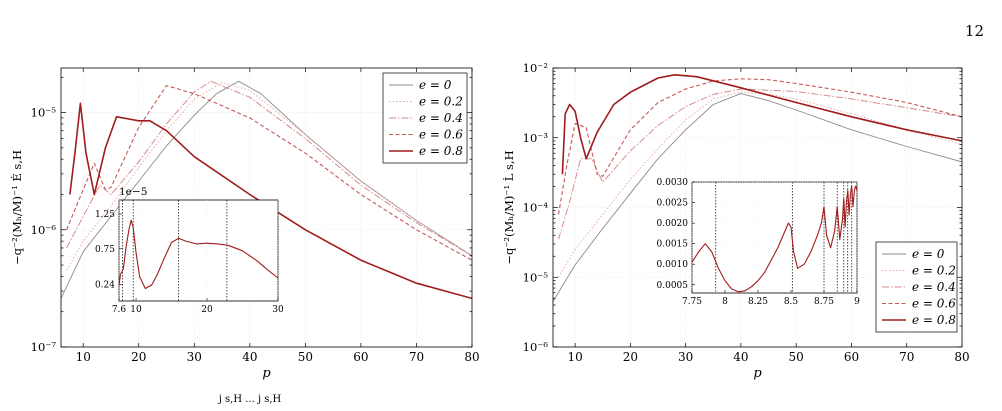 Image resolution: width=1002 pixels, height=411 pixels. I want to click on inset-x-tick-label: 7.75, so click(692, 302).